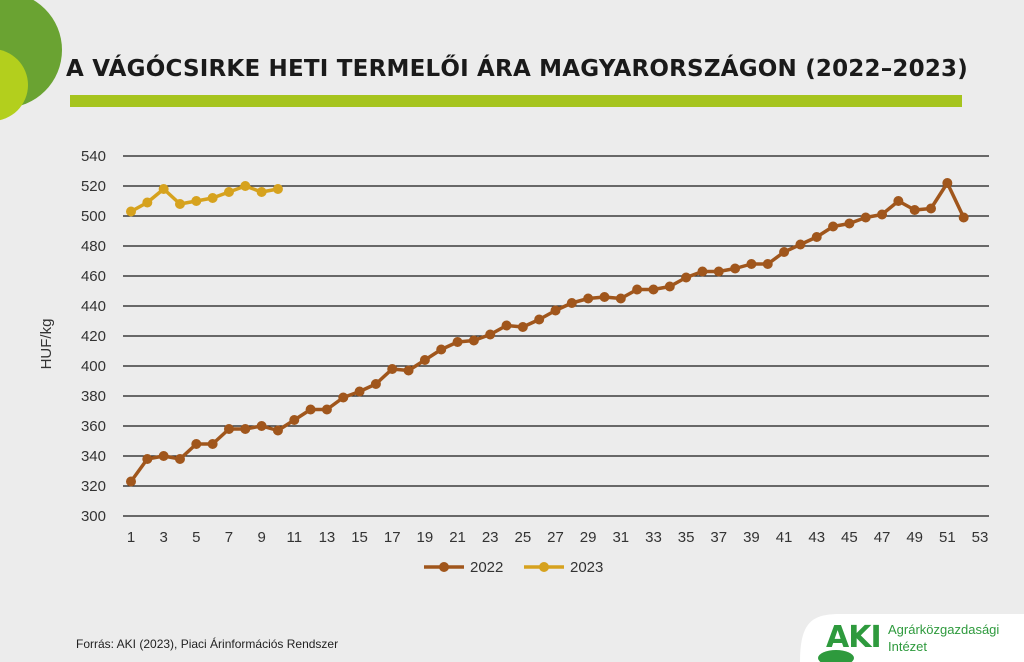 The image size is (1024, 662). I want to click on y-tick-label: 300, so click(93, 516).